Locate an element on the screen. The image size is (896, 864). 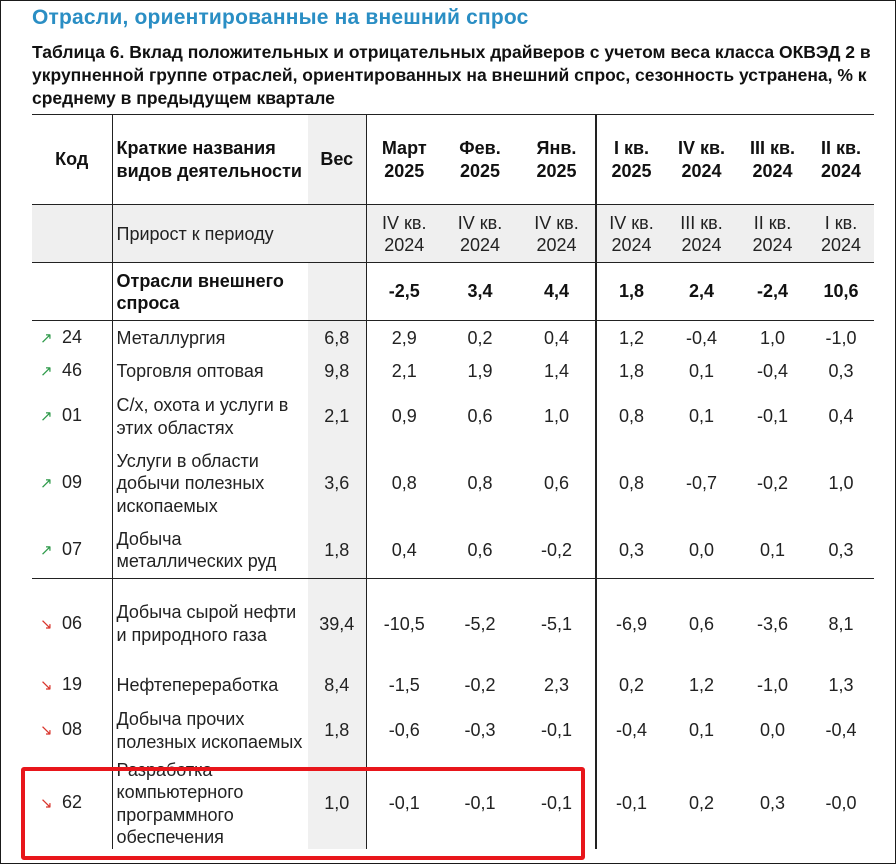
row-value: 1,0 is located at coordinates (841, 483).